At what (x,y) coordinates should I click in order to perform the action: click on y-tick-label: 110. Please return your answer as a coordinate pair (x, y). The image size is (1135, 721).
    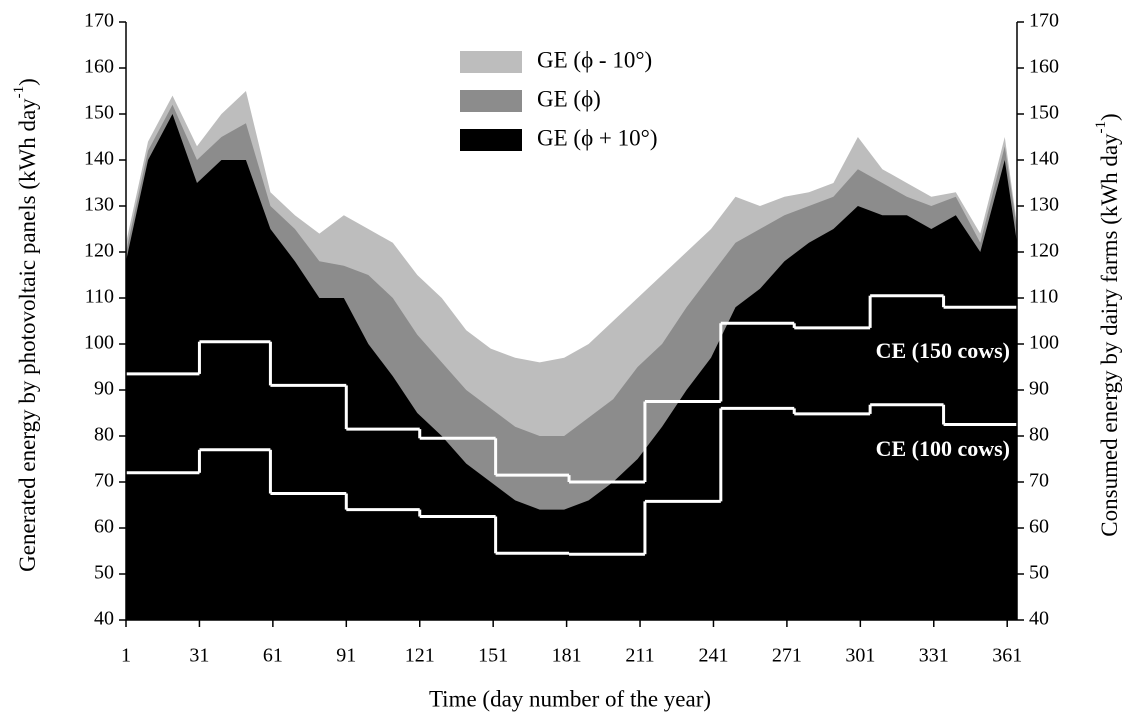
    Looking at the image, I should click on (99, 297).